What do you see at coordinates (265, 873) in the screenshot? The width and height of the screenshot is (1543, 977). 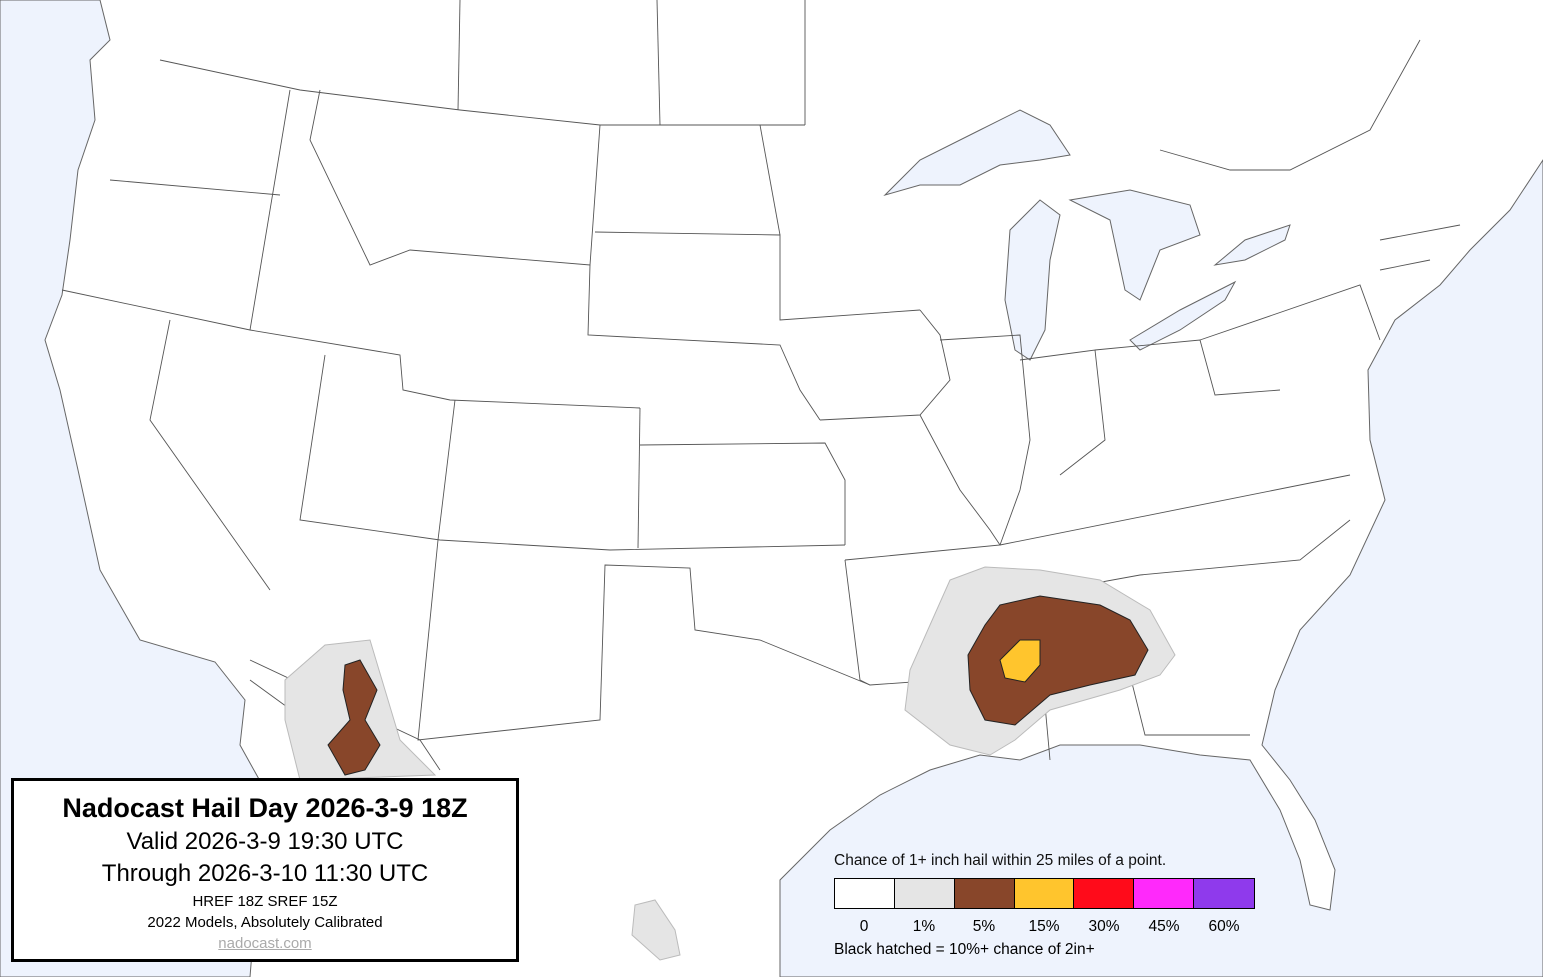 I see `through-time: Through 2026-3-10 11:30 UTC` at bounding box center [265, 873].